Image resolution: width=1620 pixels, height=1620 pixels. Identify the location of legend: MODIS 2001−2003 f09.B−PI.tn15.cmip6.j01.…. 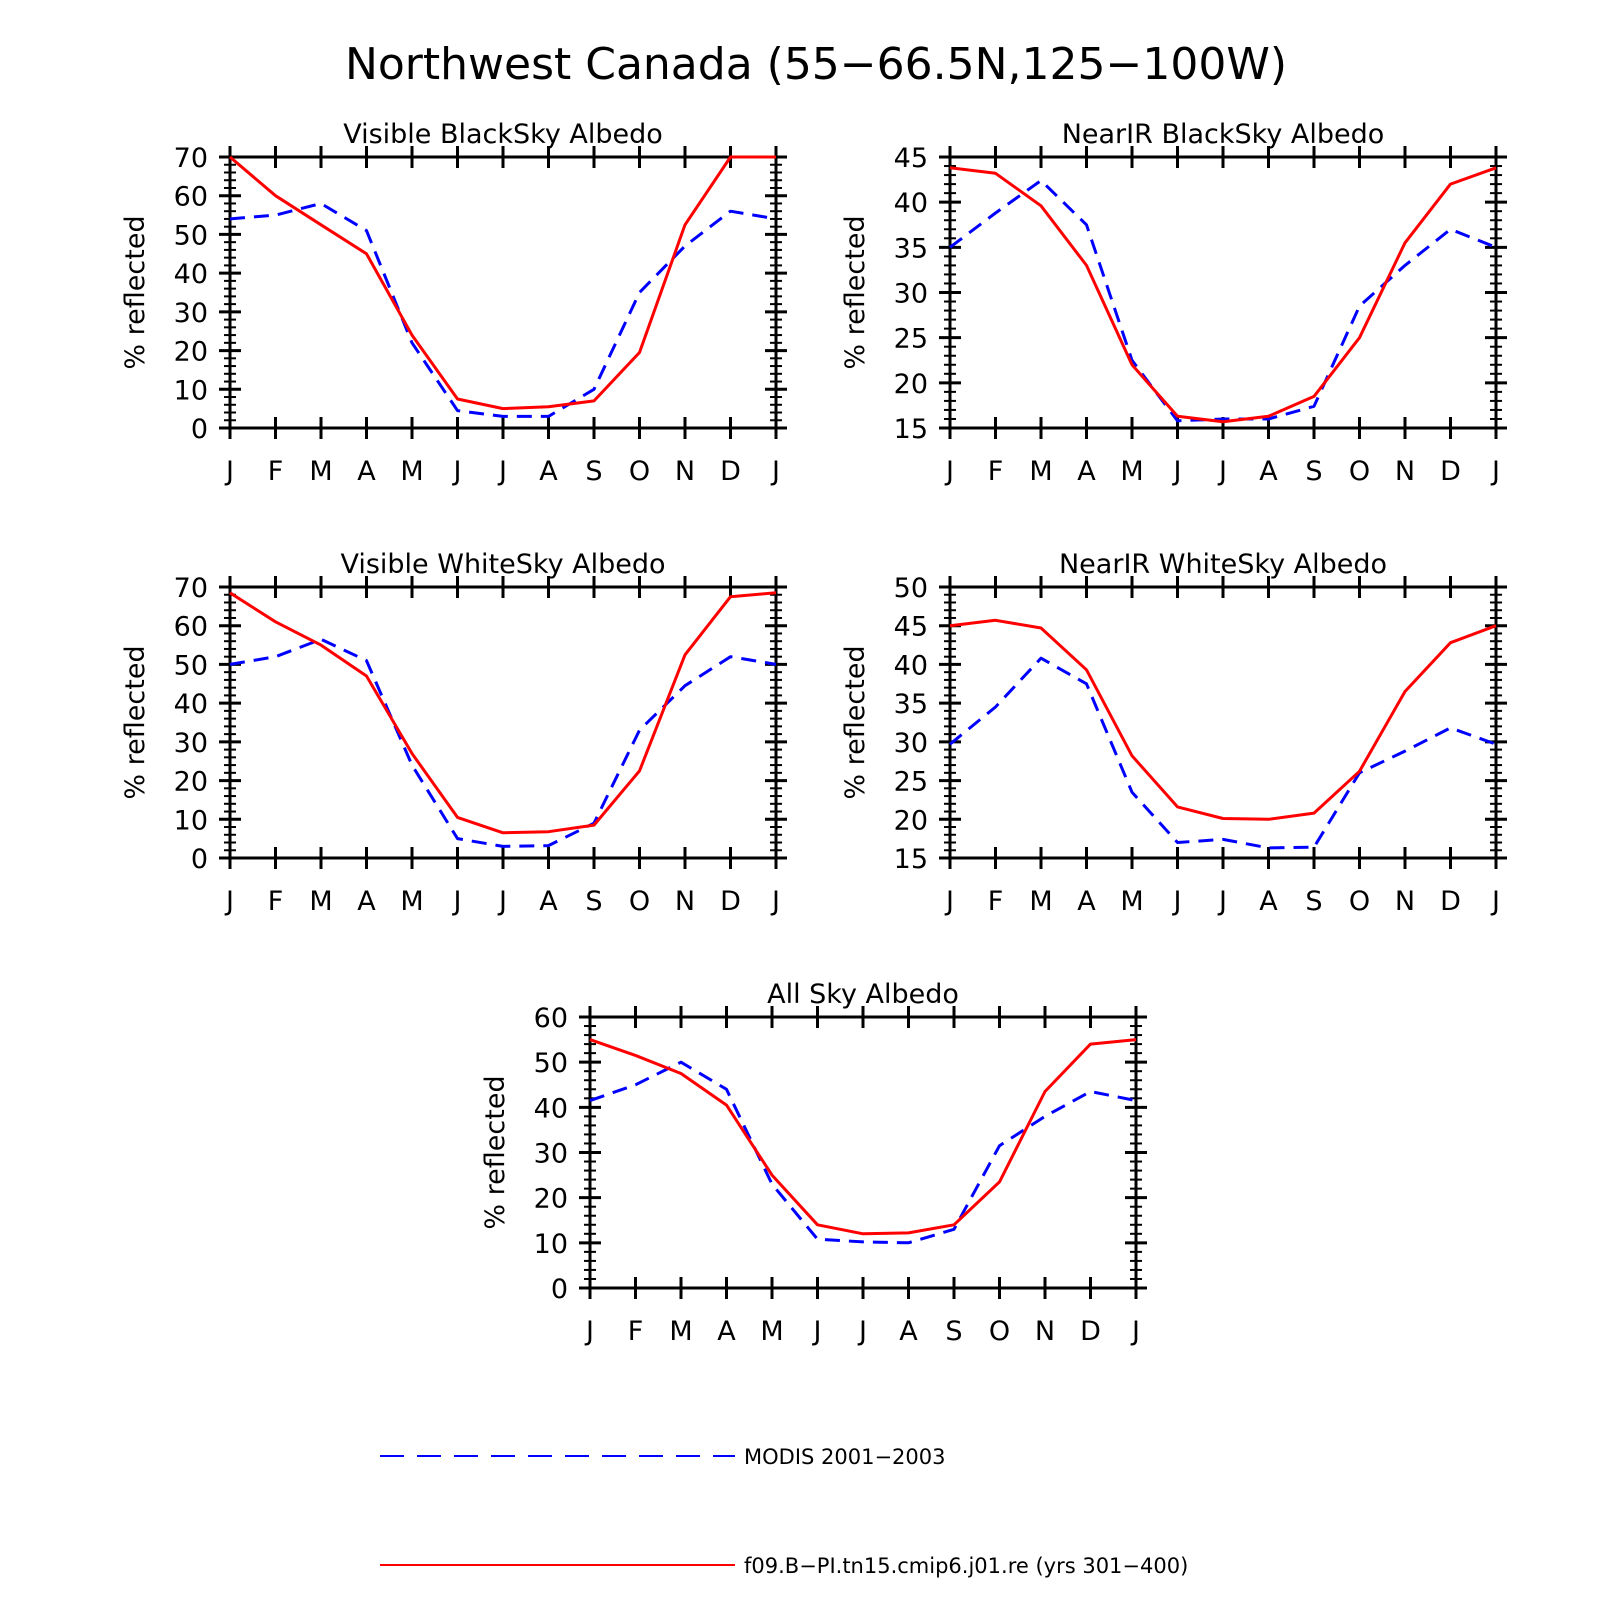
(784, 1511).